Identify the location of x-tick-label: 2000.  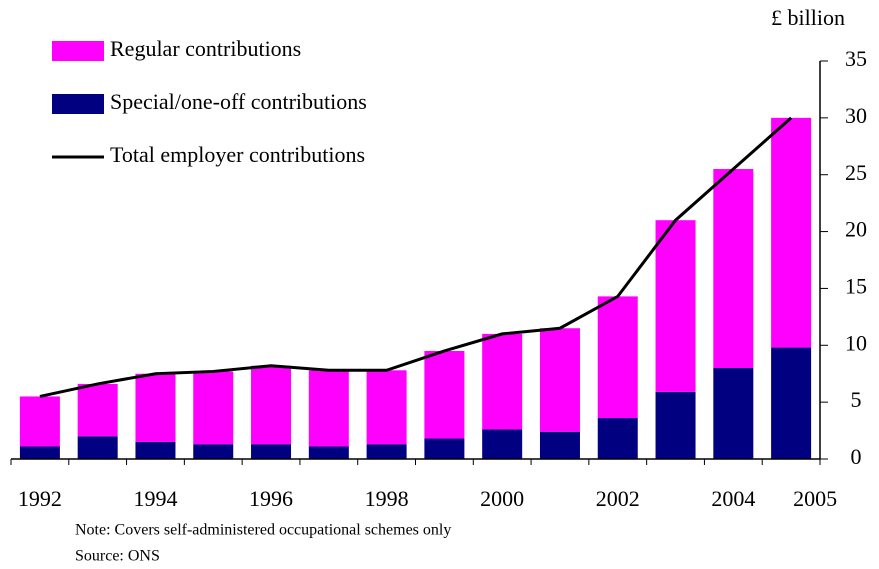
(502, 498).